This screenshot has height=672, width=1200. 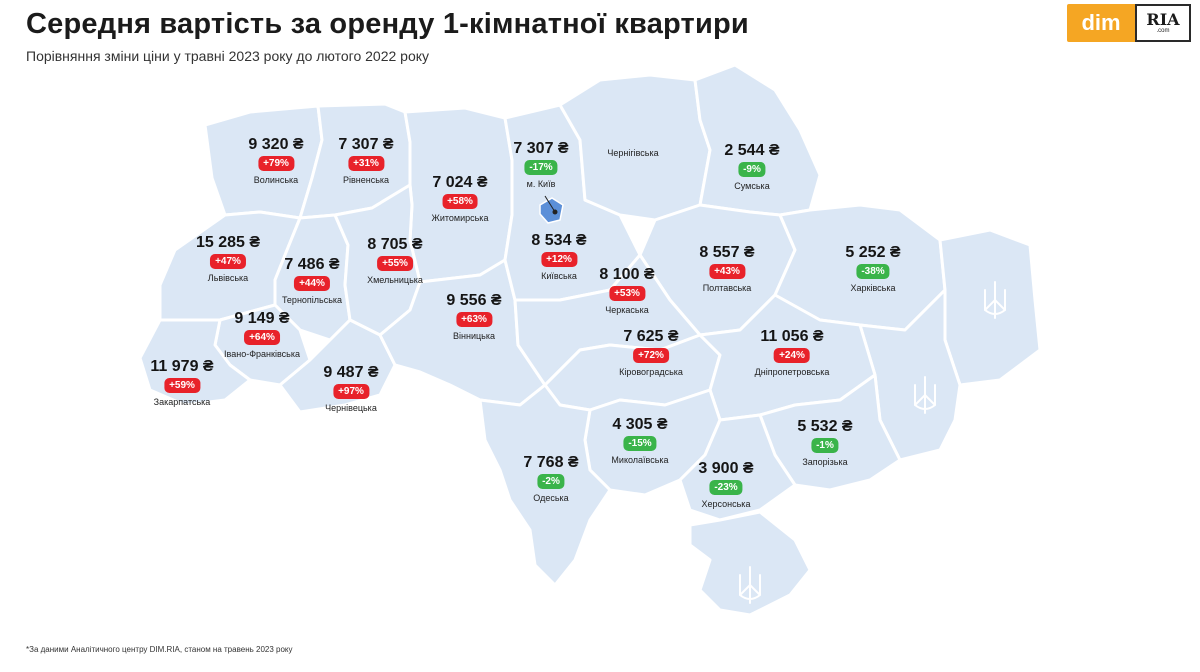 What do you see at coordinates (627, 310) in the screenshot?
I see `region-name: Черкаська` at bounding box center [627, 310].